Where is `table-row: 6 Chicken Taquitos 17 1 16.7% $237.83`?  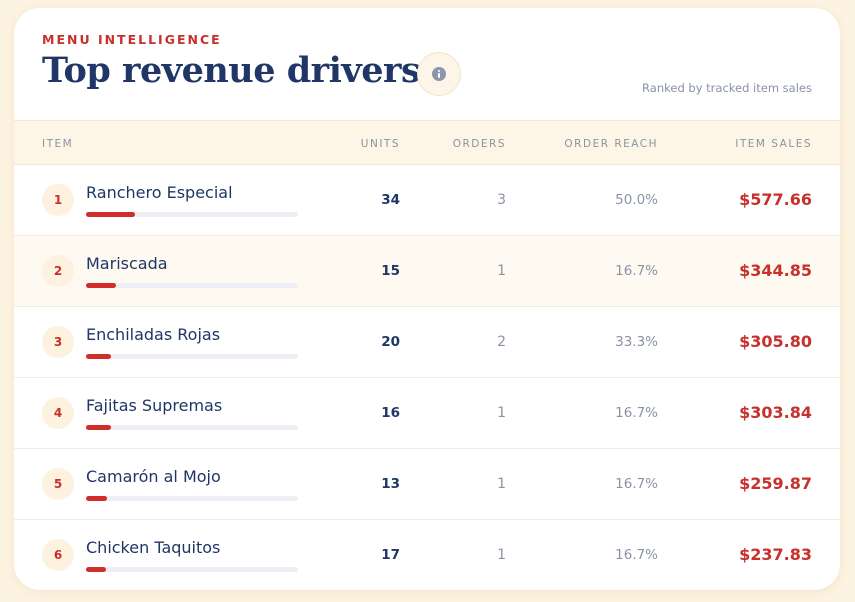
table-row: 6 Chicken Taquitos 17 1 16.7% $237.83 is located at coordinates (427, 555).